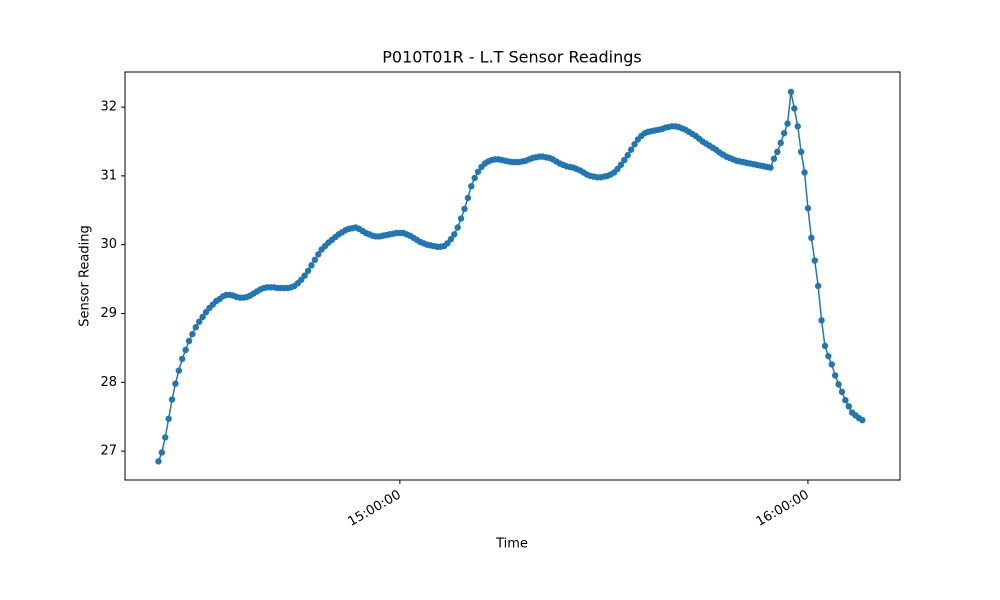  What do you see at coordinates (85, 275) in the screenshot?
I see `y-axis-label: Sensor Reading` at bounding box center [85, 275].